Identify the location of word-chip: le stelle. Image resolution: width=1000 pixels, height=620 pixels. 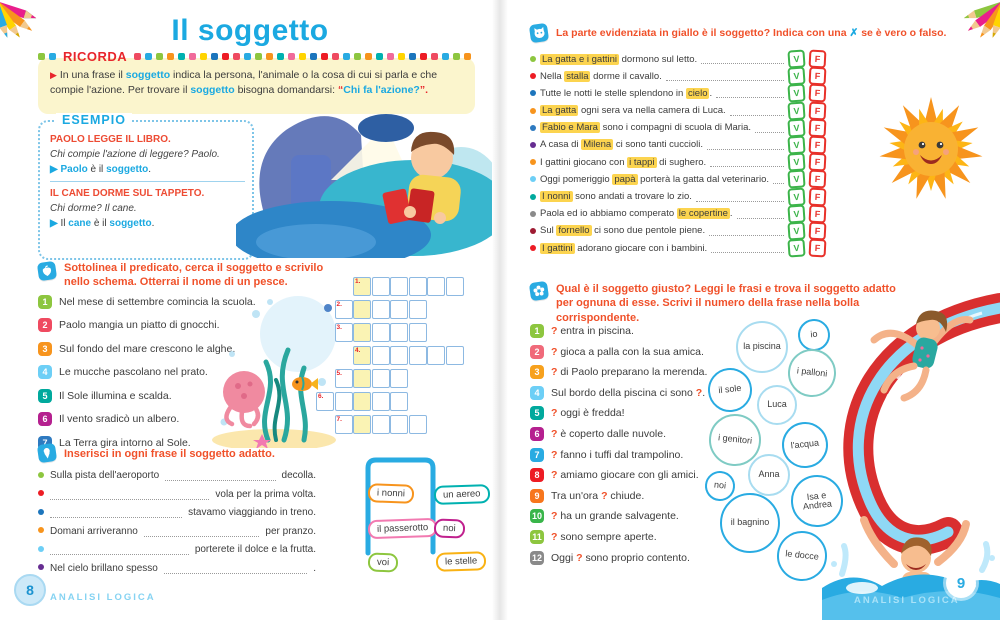
(461, 561).